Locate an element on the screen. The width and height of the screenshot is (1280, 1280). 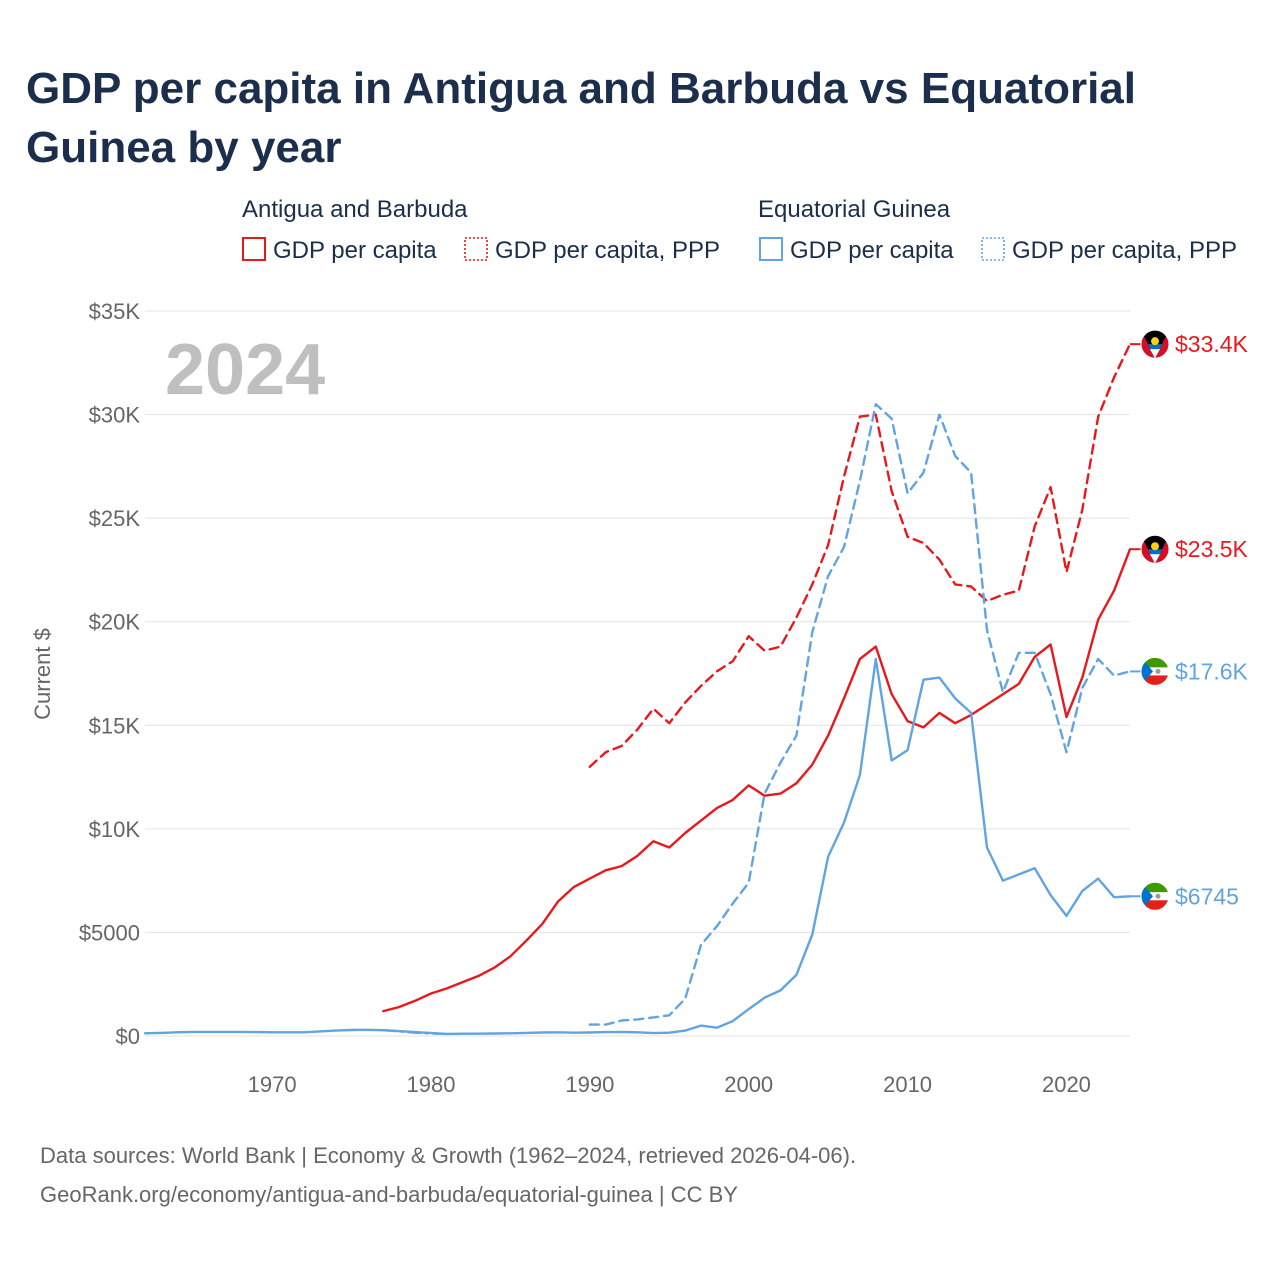
legend-swatch-equatorial-gdp is located at coordinates (771, 249).